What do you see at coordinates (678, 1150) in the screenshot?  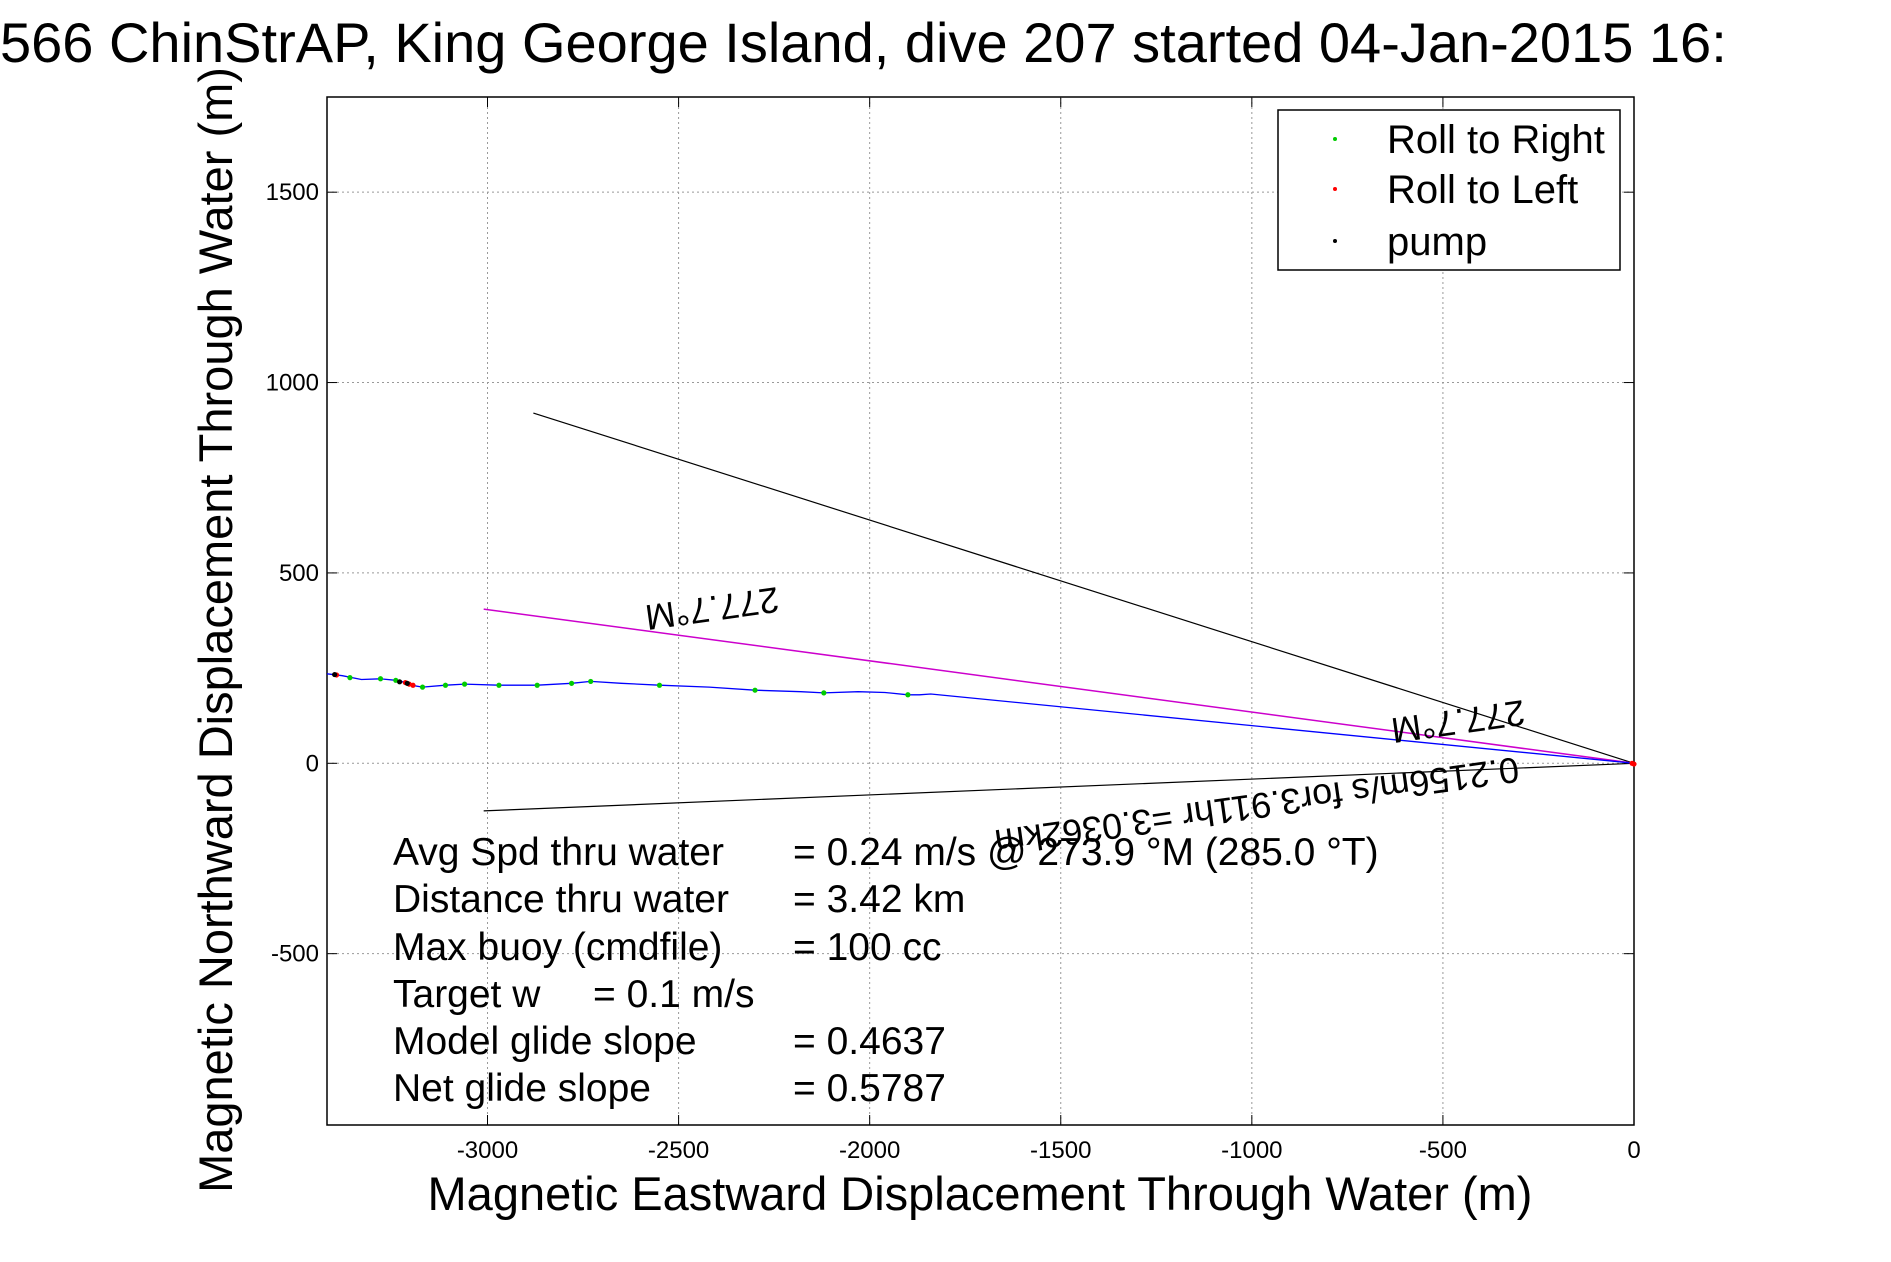 I see `x-tick-label: -2500` at bounding box center [678, 1150].